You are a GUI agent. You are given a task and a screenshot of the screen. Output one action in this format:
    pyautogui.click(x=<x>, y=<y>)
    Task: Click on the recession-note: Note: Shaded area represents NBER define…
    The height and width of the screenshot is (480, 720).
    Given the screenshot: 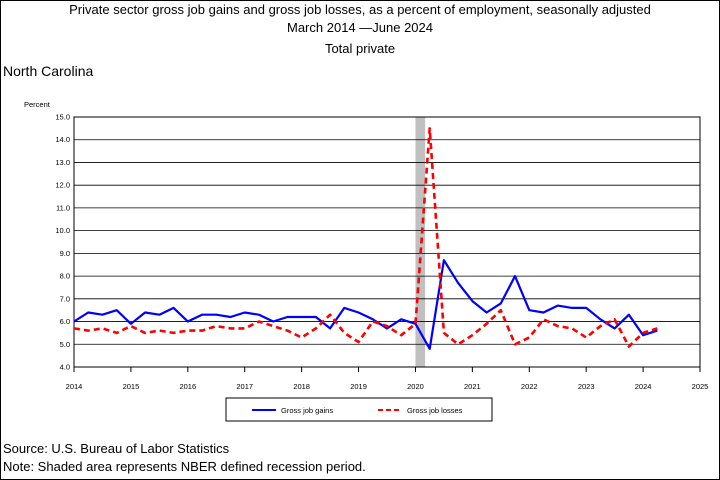 What is the action you would take?
    pyautogui.click(x=184, y=466)
    